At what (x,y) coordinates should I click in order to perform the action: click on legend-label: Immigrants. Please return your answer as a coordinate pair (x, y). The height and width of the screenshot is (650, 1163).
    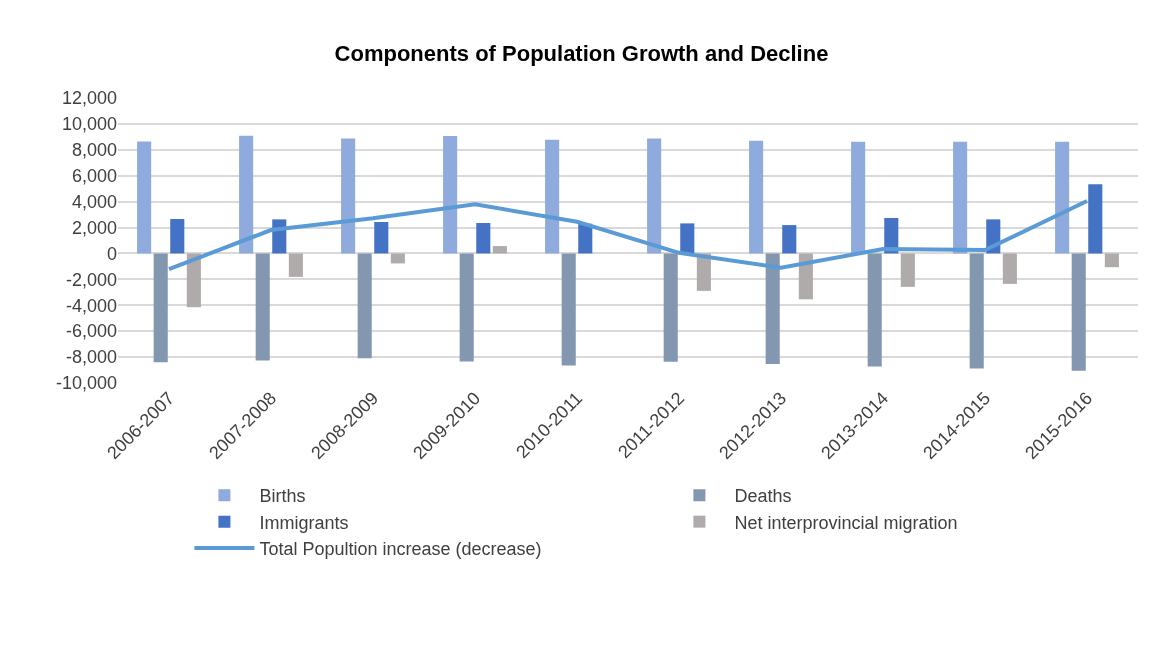
    Looking at the image, I should click on (304, 522).